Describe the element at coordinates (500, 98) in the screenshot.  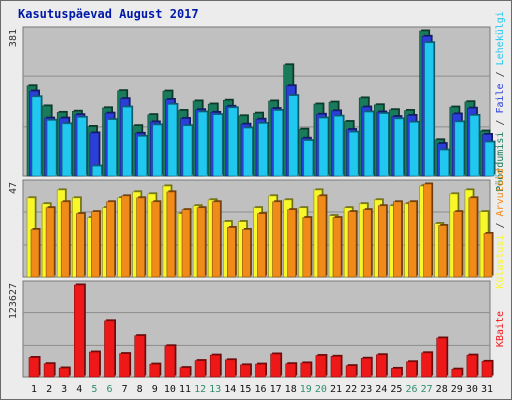
I see `legend-entry: Faile` at that location.